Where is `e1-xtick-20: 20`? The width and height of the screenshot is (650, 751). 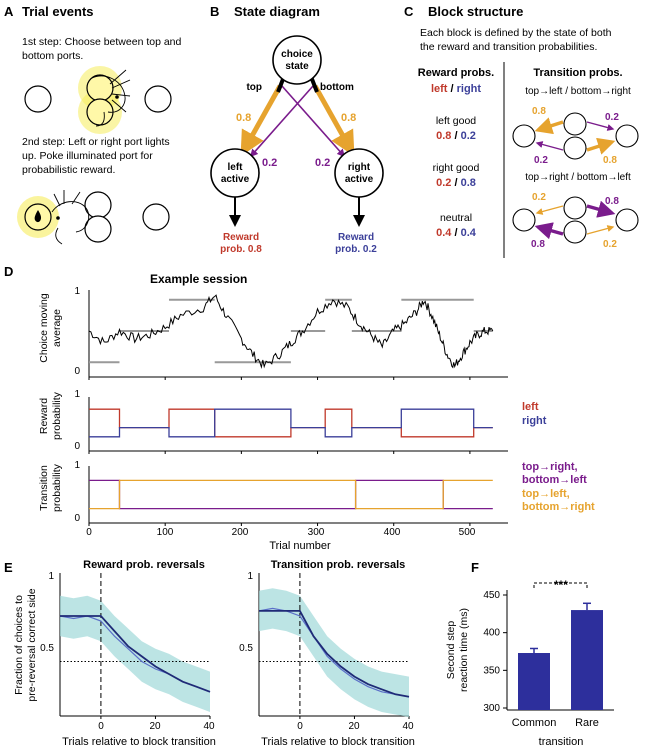 e1-xtick-20: 20 is located at coordinates (155, 726).